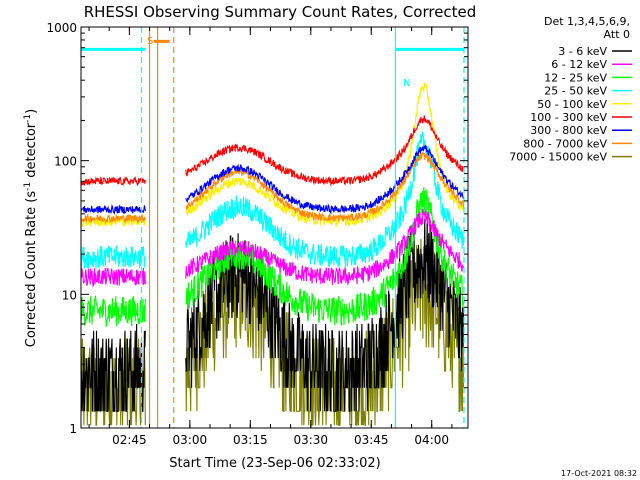  What do you see at coordinates (575, 91) in the screenshot?
I see `legend-entry-label-3: 25 - 50 keV` at bounding box center [575, 91].